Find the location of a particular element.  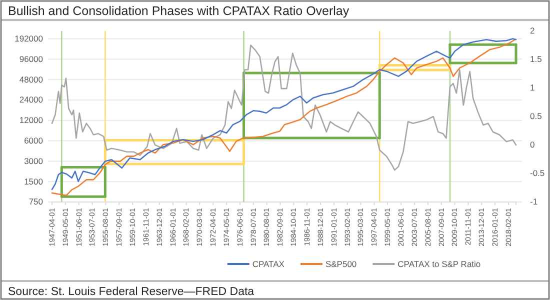

y-tick-label: 12000 is located at coordinates (31, 120).